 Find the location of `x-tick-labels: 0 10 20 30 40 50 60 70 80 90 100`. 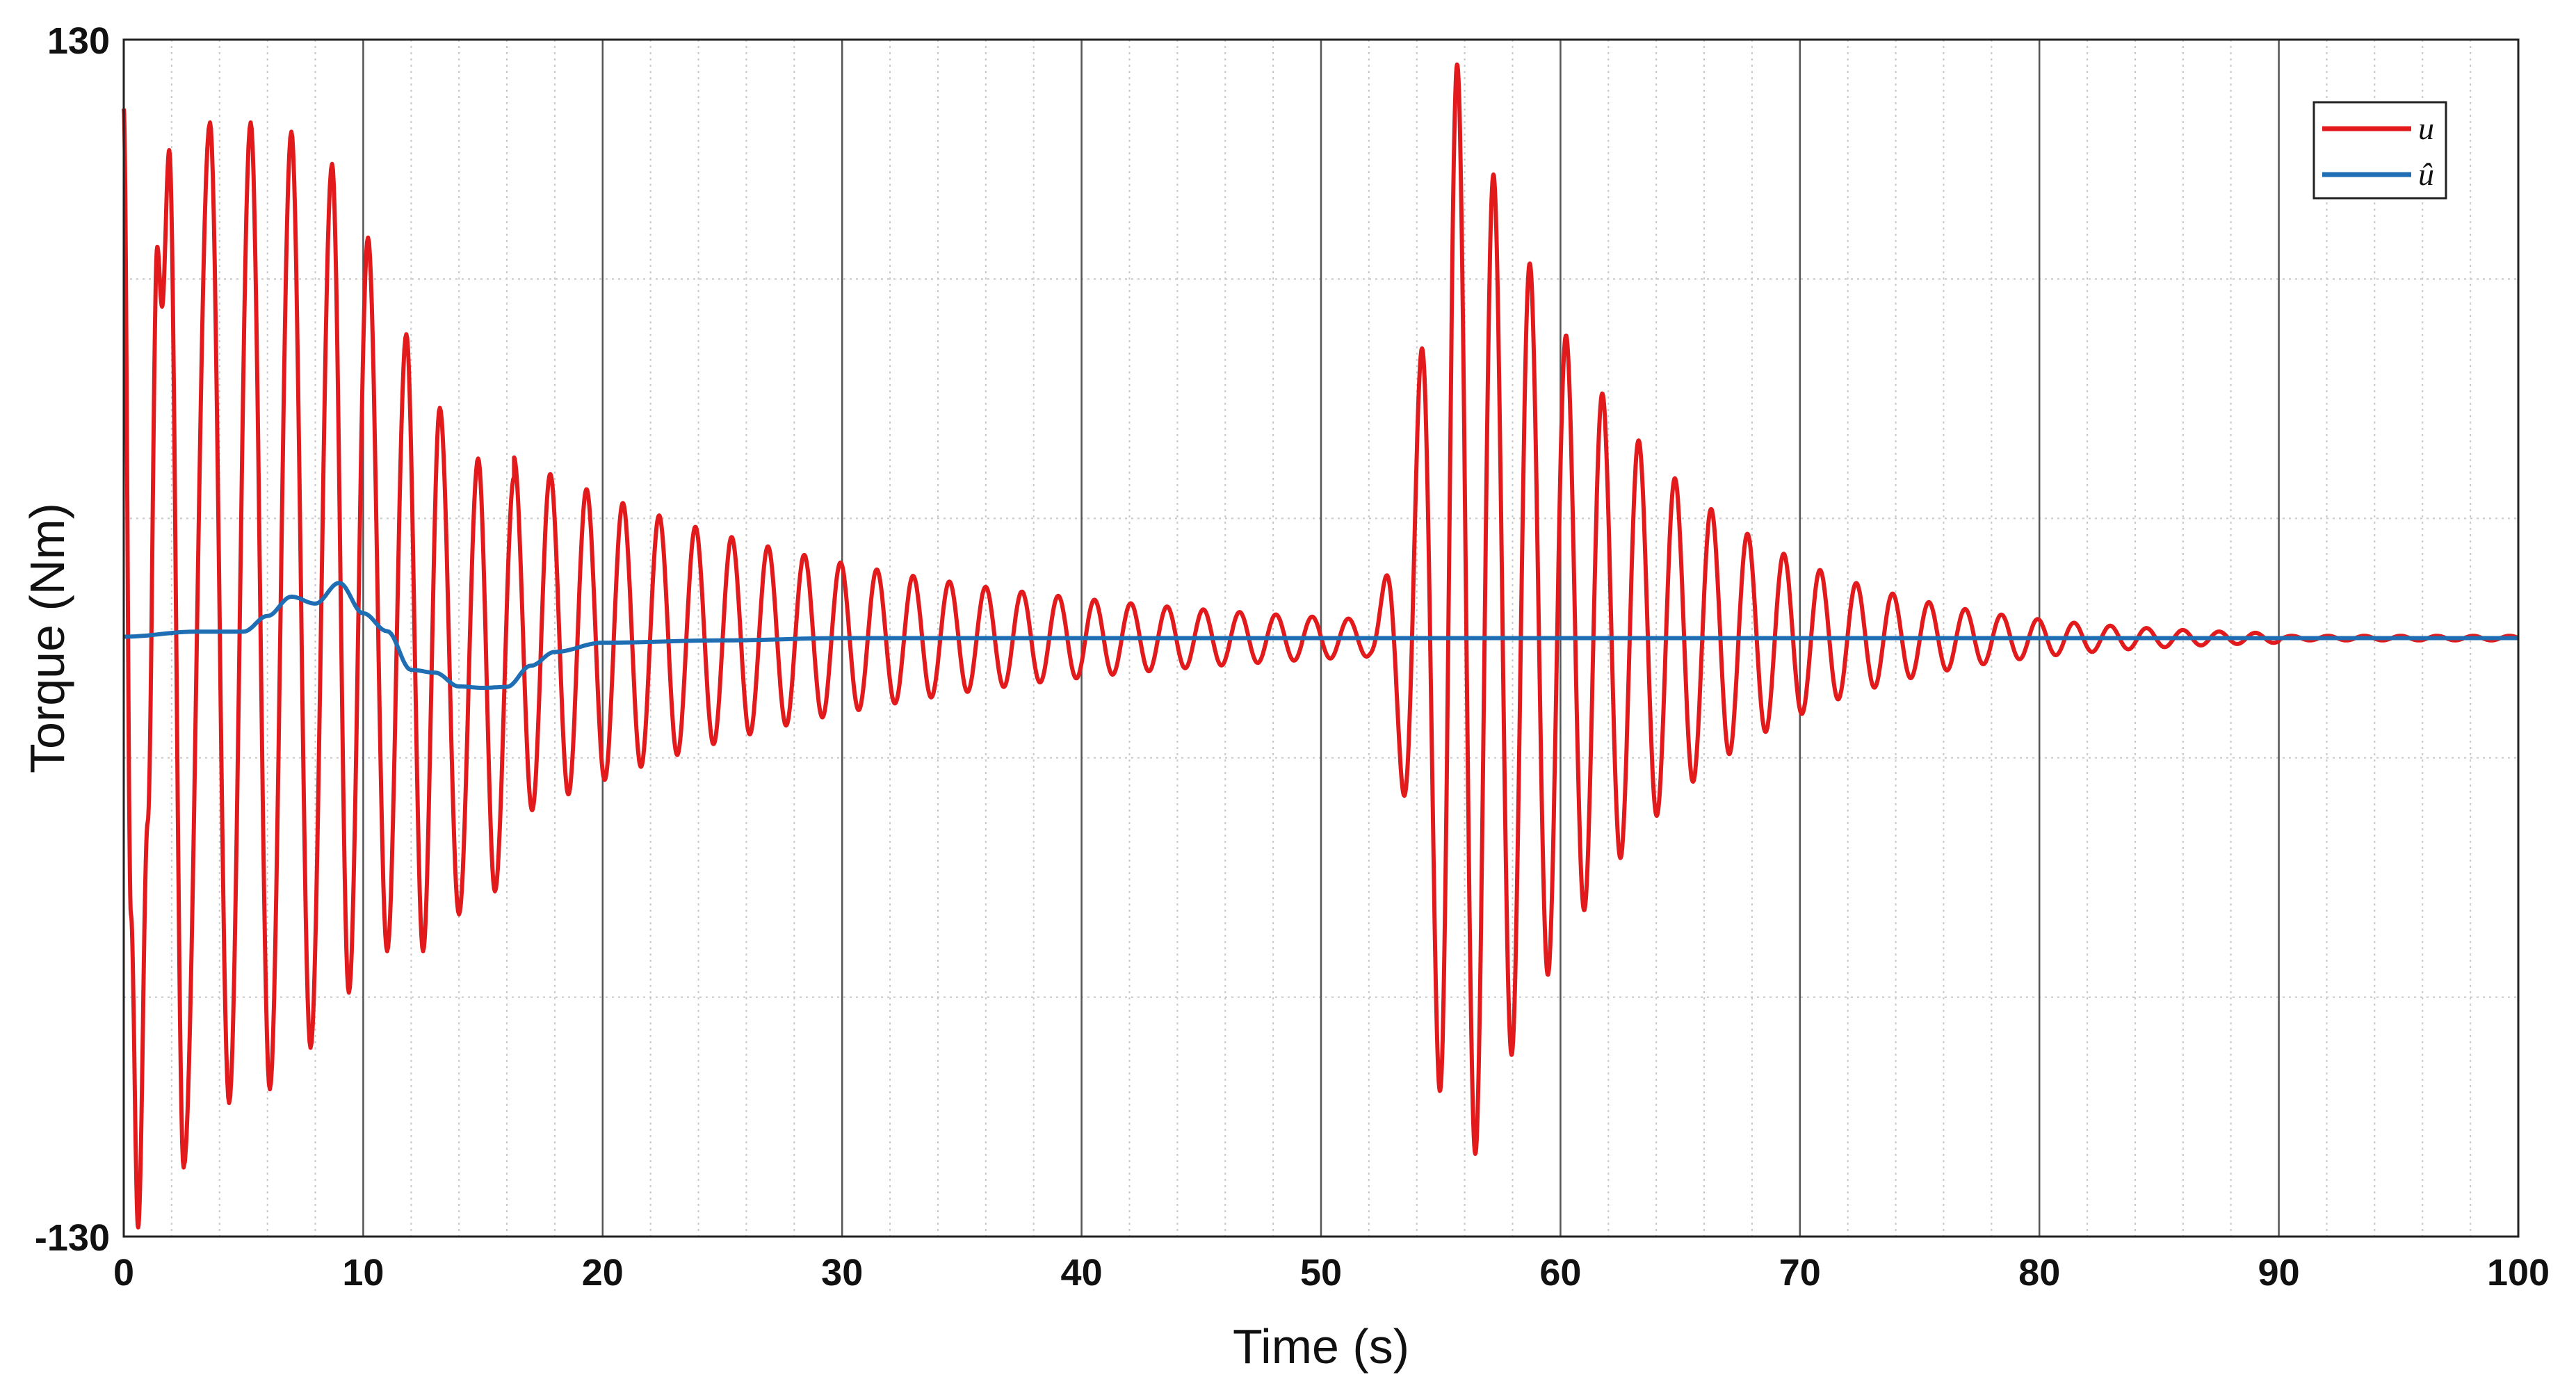

x-tick-labels: 0 10 20 30 40 50 60 70 80 90 100 is located at coordinates (1331, 1273).